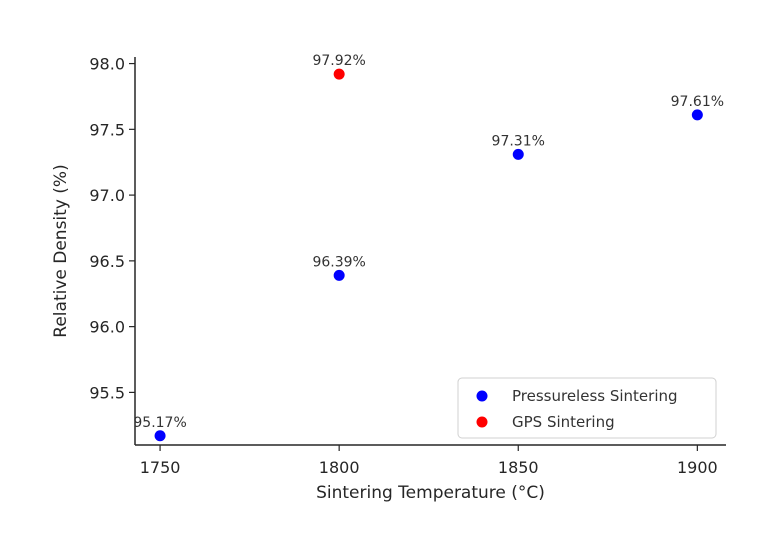 Image resolution: width=768 pixels, height=547 pixels. I want to click on data-label: 97.31%, so click(518, 141).